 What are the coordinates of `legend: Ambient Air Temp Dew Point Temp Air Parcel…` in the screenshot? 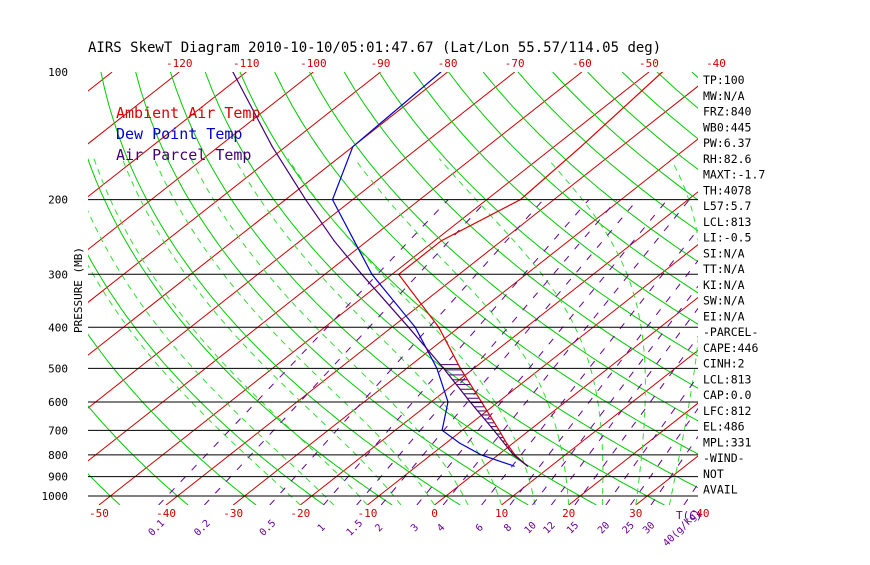 It's located at (188, 134).